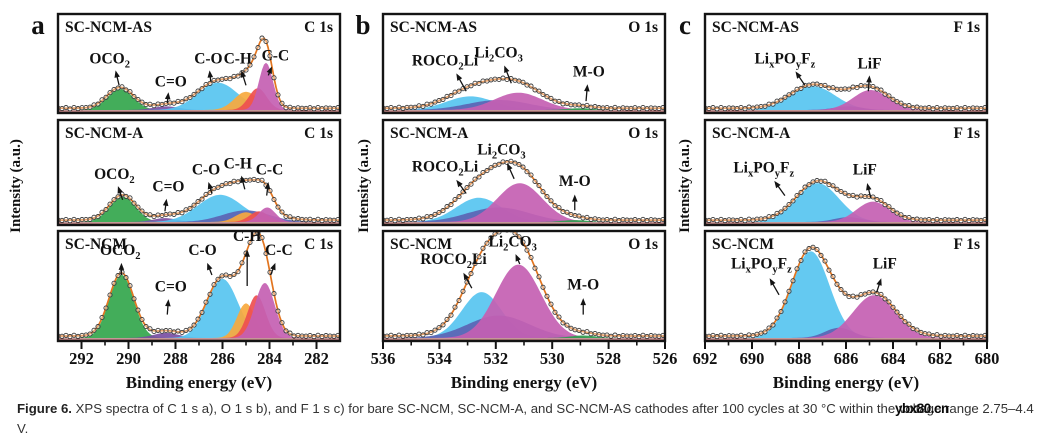  I want to click on peak-fill-oco2, so click(199, 99).